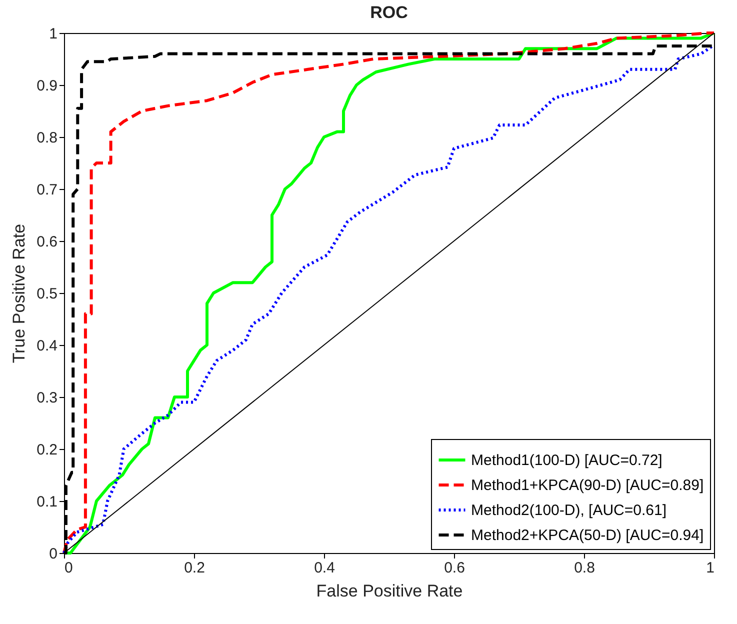 Image resolution: width=737 pixels, height=624 pixels. I want to click on x-tick-label: 0.4, so click(324, 568).